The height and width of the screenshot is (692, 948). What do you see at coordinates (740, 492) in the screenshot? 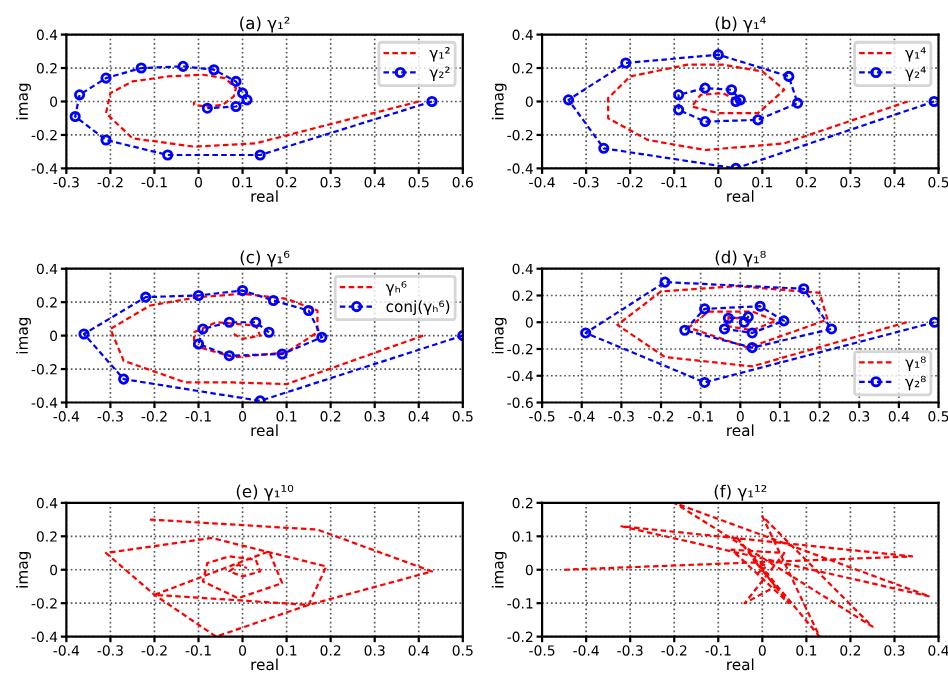
I see `chart-title: (f) γ₁¹²` at bounding box center [740, 492].